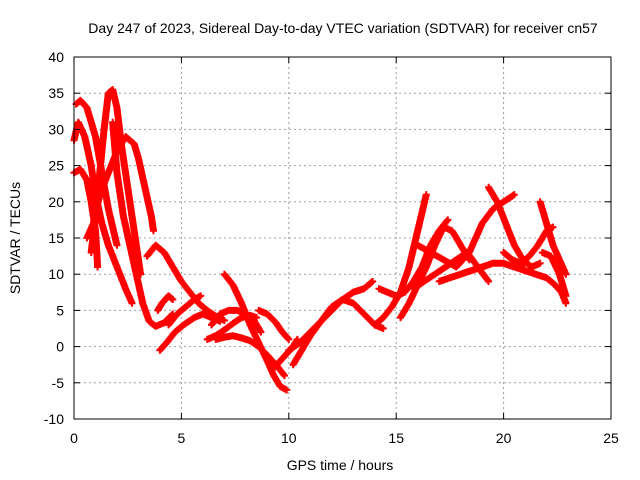 This screenshot has height=480, width=640. I want to click on y-tick-label: 5, so click(60, 310).